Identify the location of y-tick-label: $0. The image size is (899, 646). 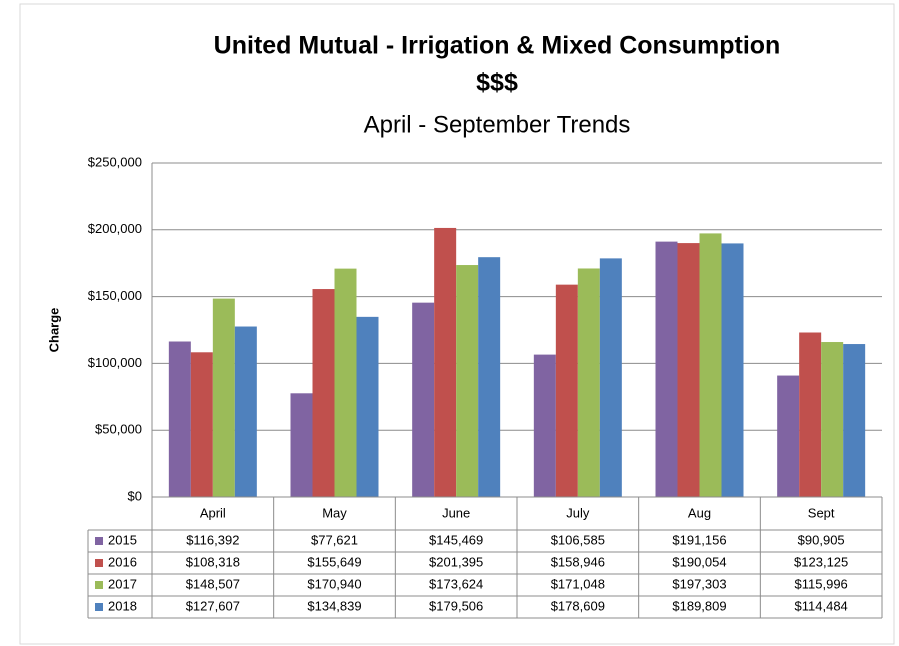
(135, 495).